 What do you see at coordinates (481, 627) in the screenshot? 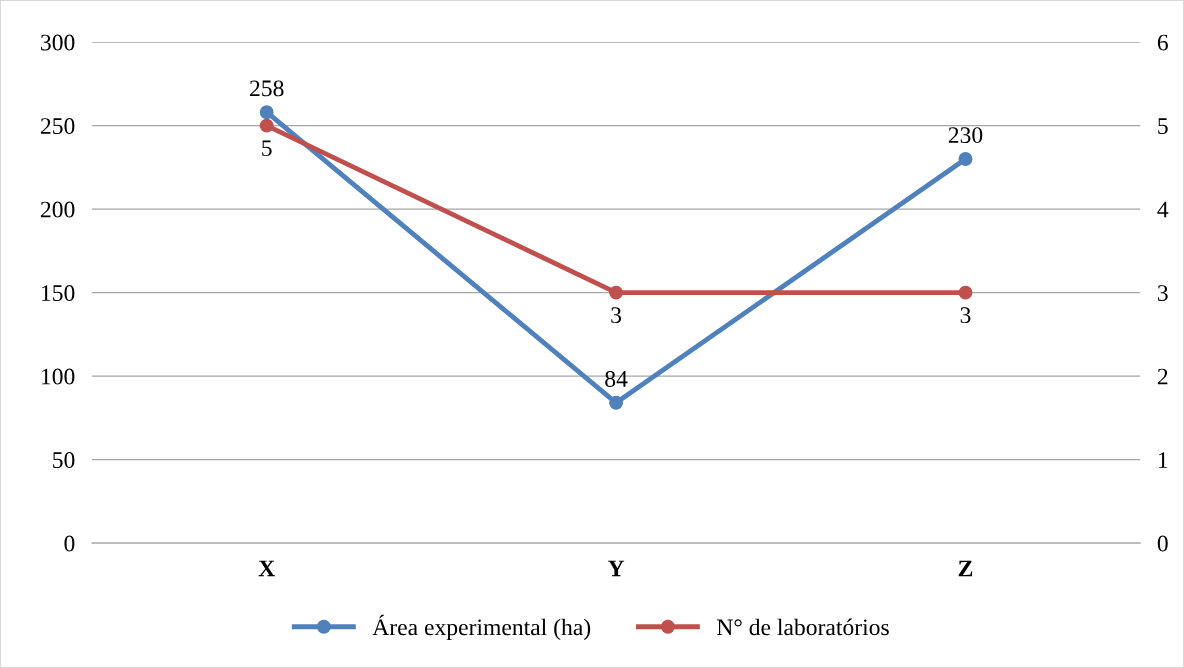
I see `legend-label: Área experimental (ha)` at bounding box center [481, 627].